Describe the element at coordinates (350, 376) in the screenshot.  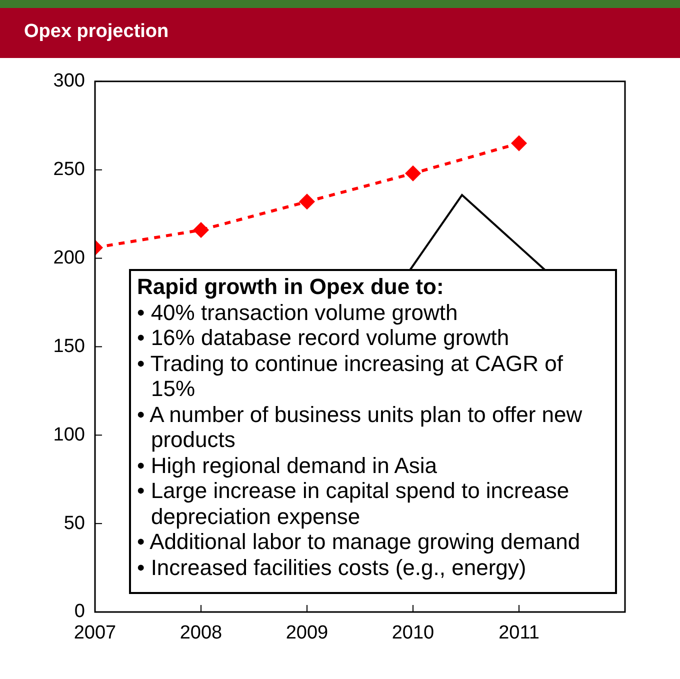
I see `annotation: • Trading to continue increasing at CAGR of 15%` at that location.